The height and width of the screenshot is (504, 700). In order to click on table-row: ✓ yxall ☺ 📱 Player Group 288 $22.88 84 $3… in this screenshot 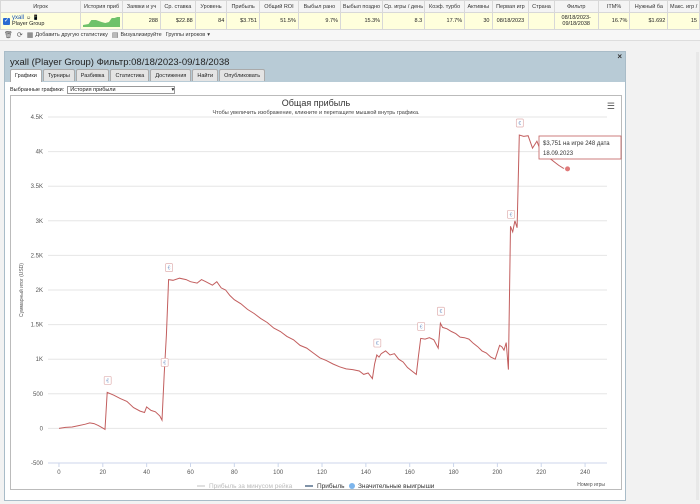, I will do `click(350, 21)`.